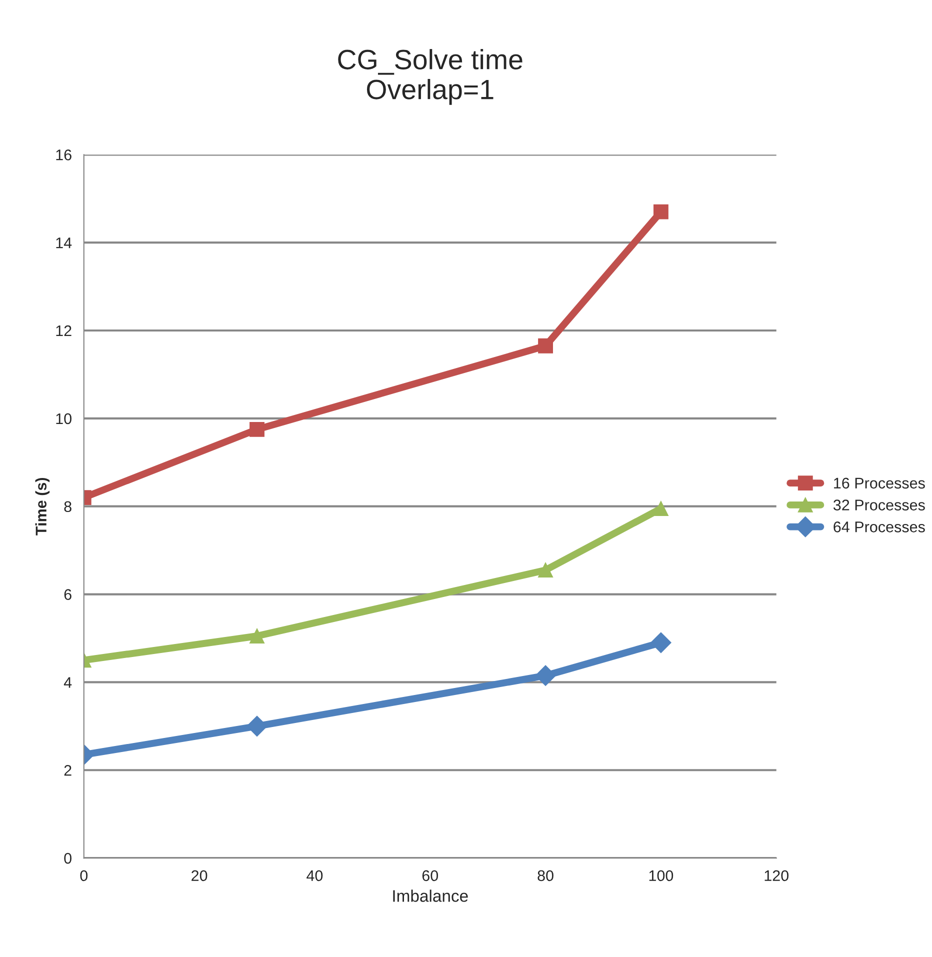 The width and height of the screenshot is (932, 957). I want to click on y-tick-label: 12, so click(64, 330).